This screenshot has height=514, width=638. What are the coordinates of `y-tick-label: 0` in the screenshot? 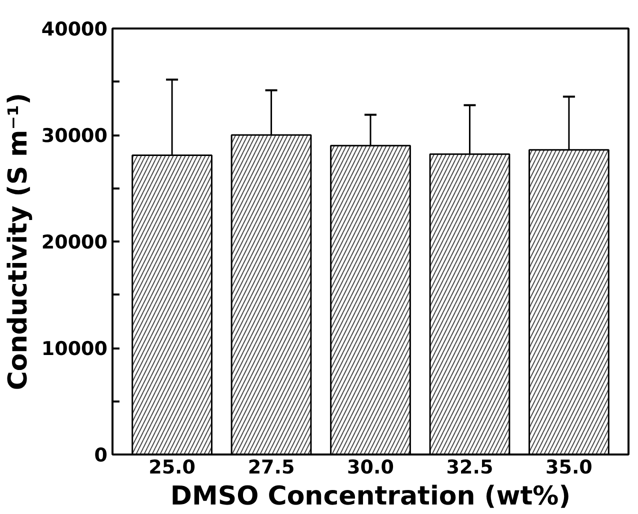 It's located at (101, 455).